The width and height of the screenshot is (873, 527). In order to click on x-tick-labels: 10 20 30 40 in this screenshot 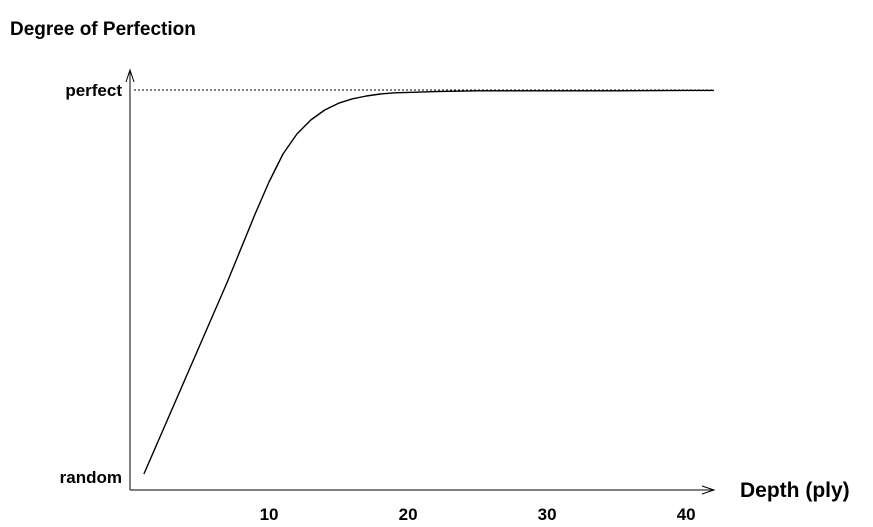, I will do `click(478, 514)`.